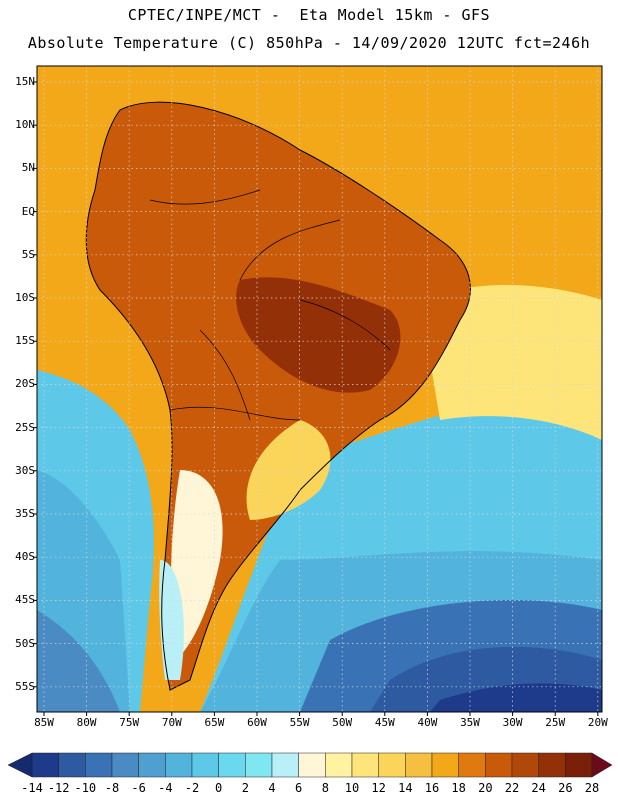 The image size is (618, 800). I want to click on title-line-1: CPTEC/INPE/MCT - Eta Model 15km - GFS, so click(309, 15).